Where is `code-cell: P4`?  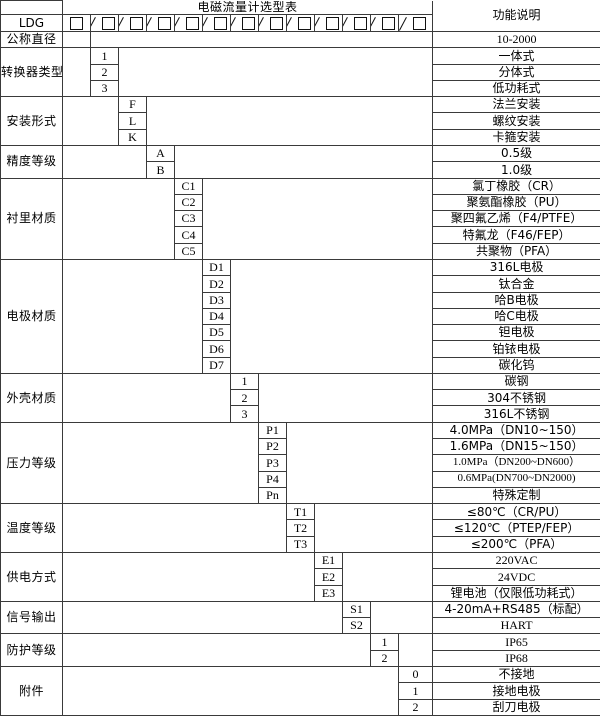
code-cell: P4 is located at coordinates (272, 479).